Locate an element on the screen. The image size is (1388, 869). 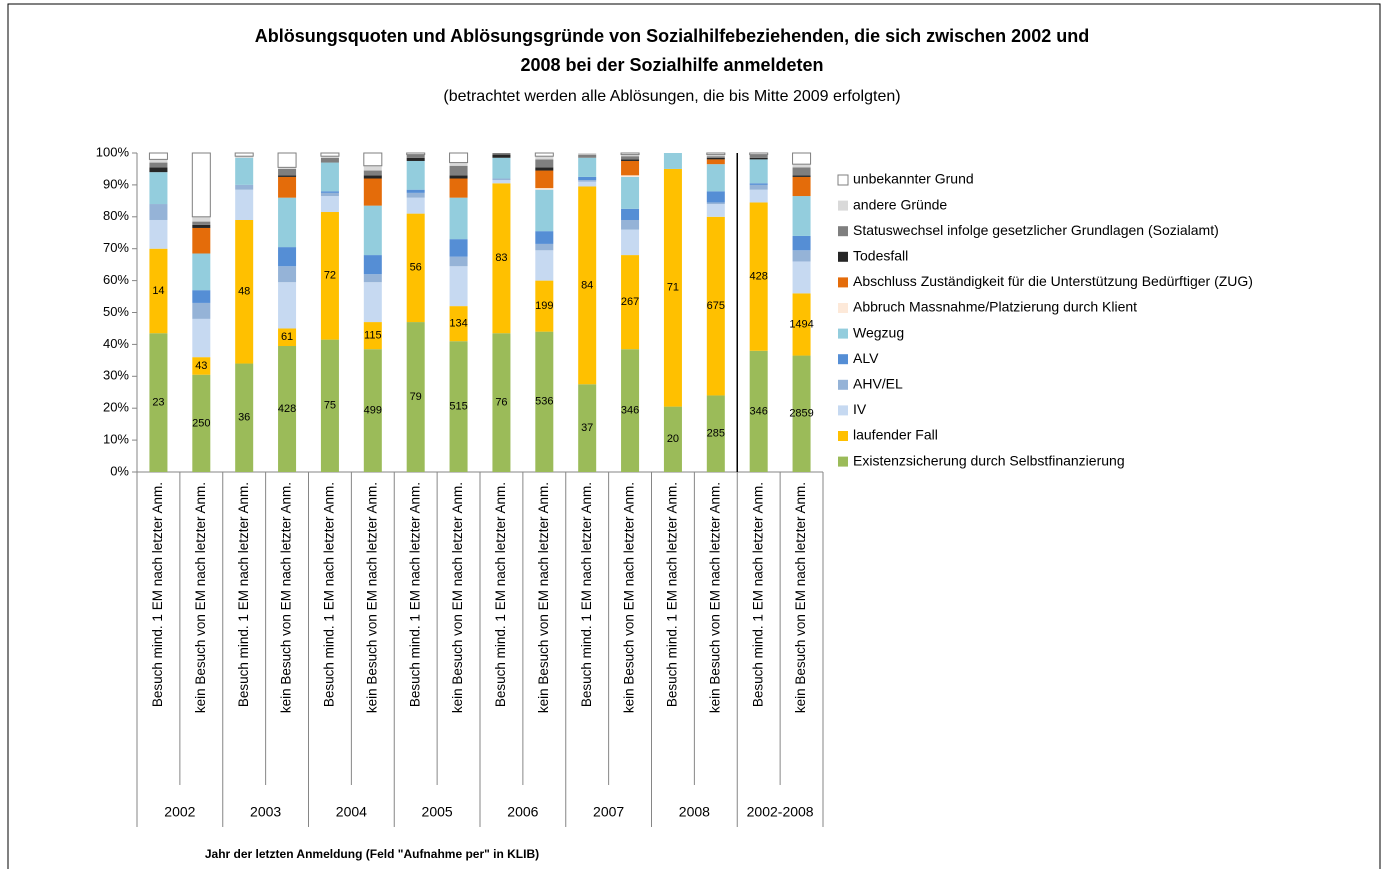
data-label: 199 is located at coordinates (544, 306).